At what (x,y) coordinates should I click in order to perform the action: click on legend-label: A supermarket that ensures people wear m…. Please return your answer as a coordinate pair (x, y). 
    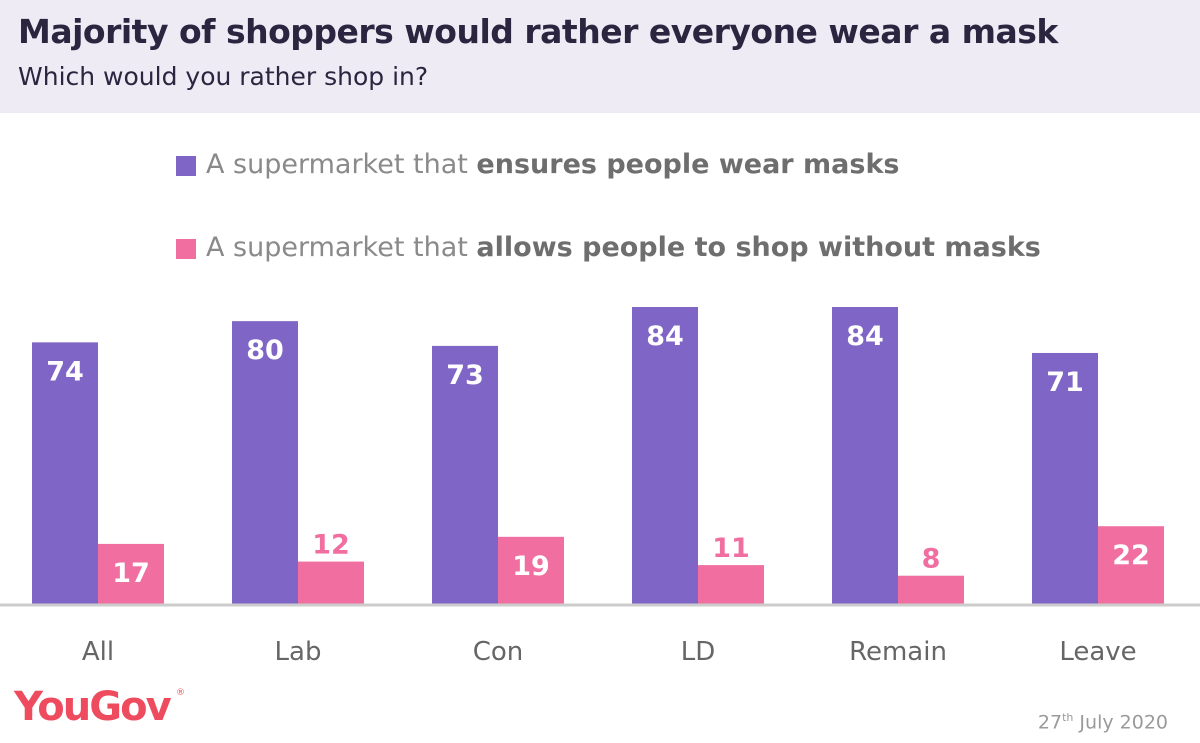
    Looking at the image, I should click on (553, 164).